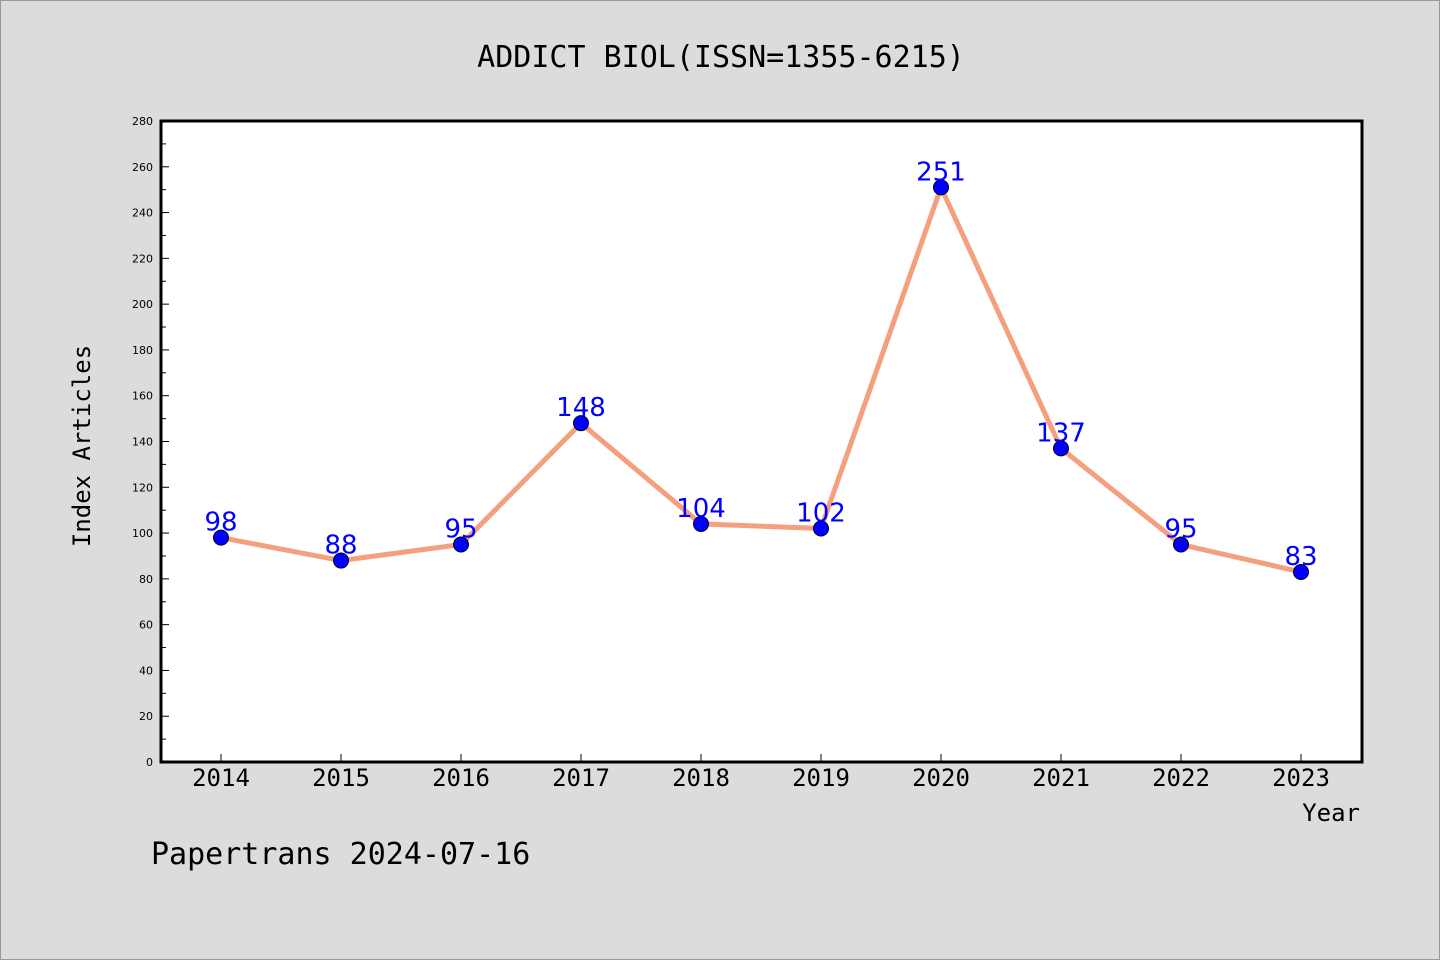 This screenshot has height=960, width=1440. What do you see at coordinates (146, 670) in the screenshot?
I see `y-tick-label: 40` at bounding box center [146, 670].